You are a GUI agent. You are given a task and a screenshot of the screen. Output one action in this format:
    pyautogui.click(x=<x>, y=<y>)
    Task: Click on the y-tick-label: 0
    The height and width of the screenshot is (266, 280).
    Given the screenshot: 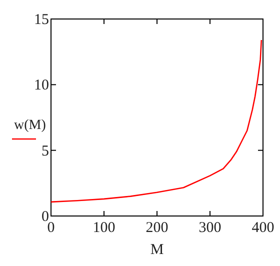 What is the action you would take?
    pyautogui.click(x=45, y=217)
    